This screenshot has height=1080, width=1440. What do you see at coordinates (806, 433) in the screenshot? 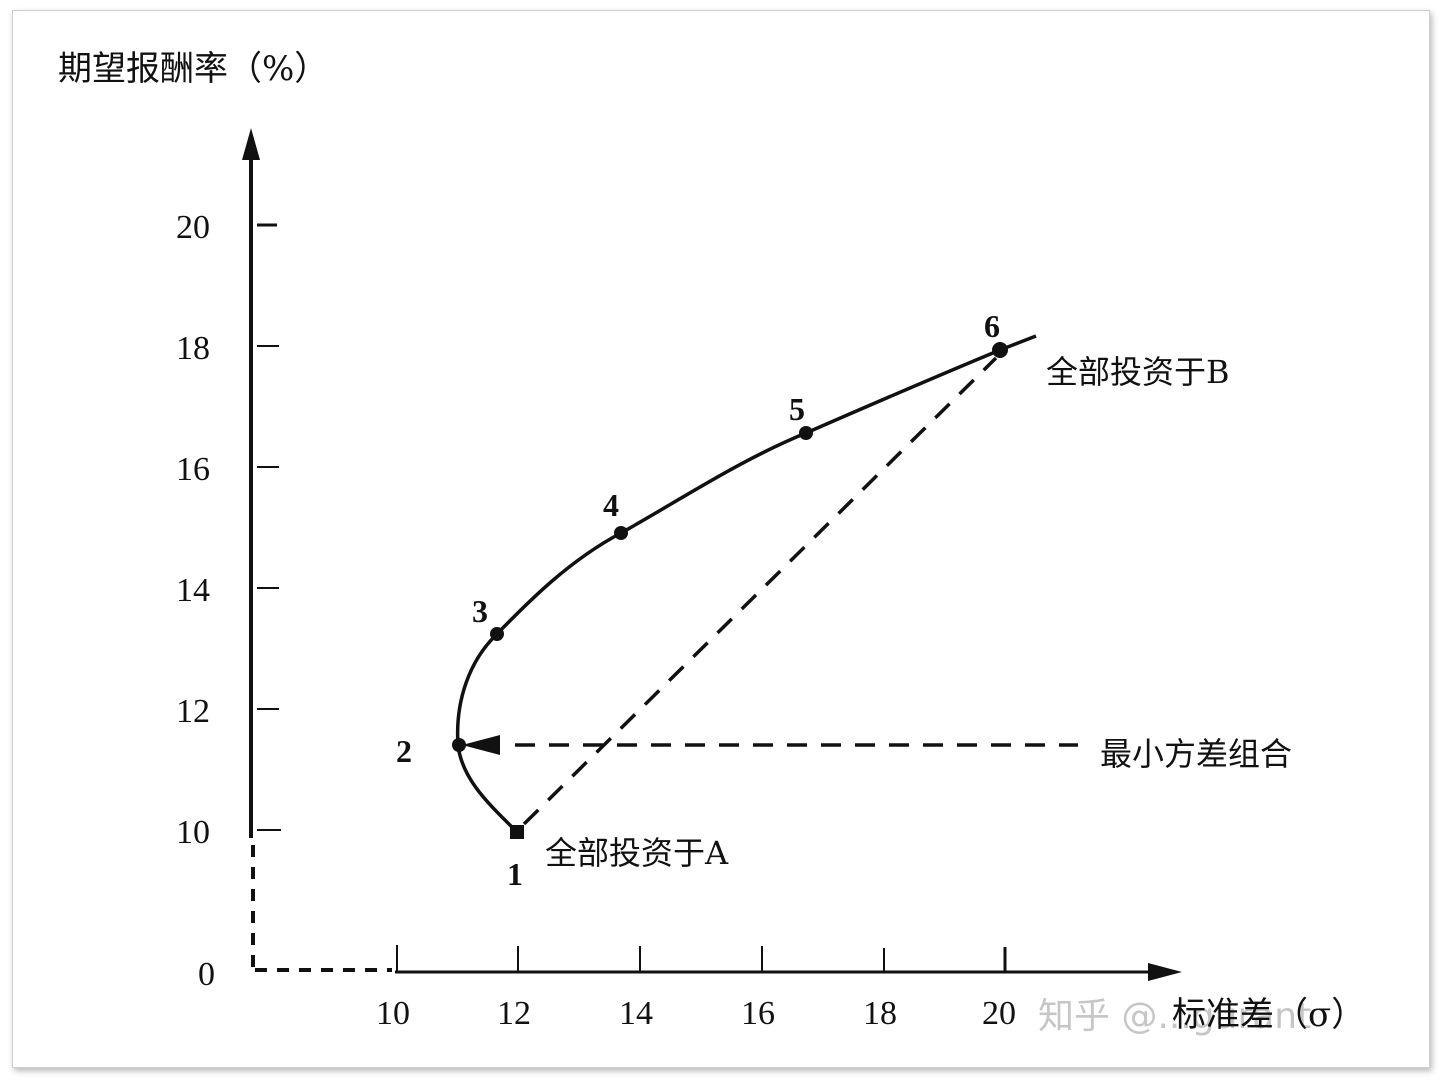
I see `point-5-marker` at bounding box center [806, 433].